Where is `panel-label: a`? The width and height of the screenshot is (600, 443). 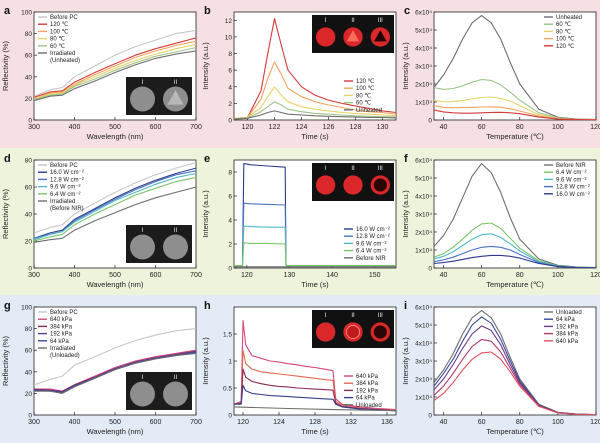 panel-label: a is located at coordinates (7, 11).